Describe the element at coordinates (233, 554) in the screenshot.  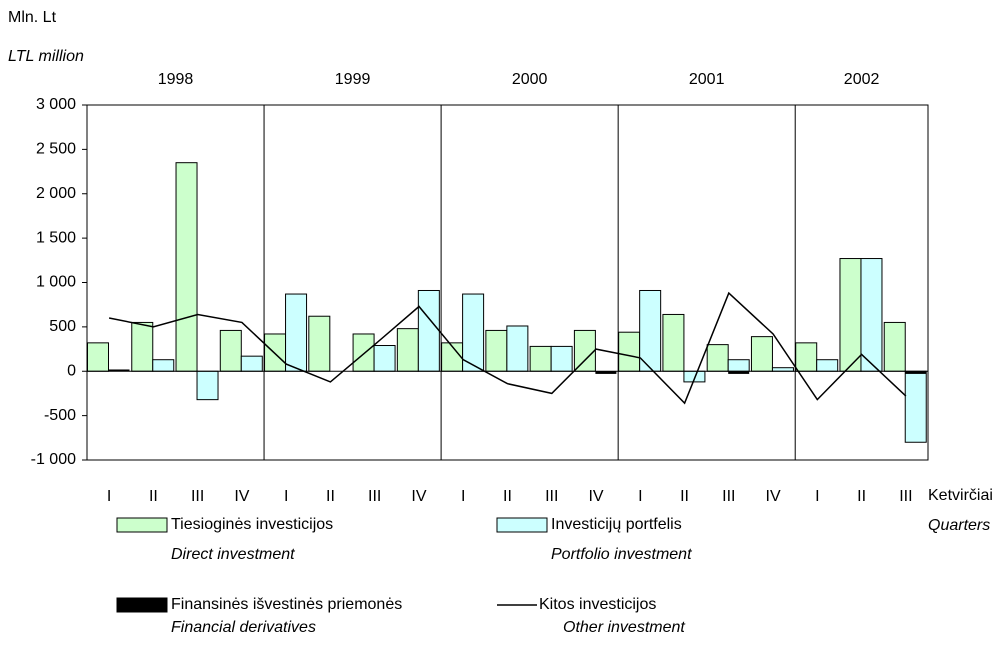
I see `legend-label-en: Direct investment` at that location.